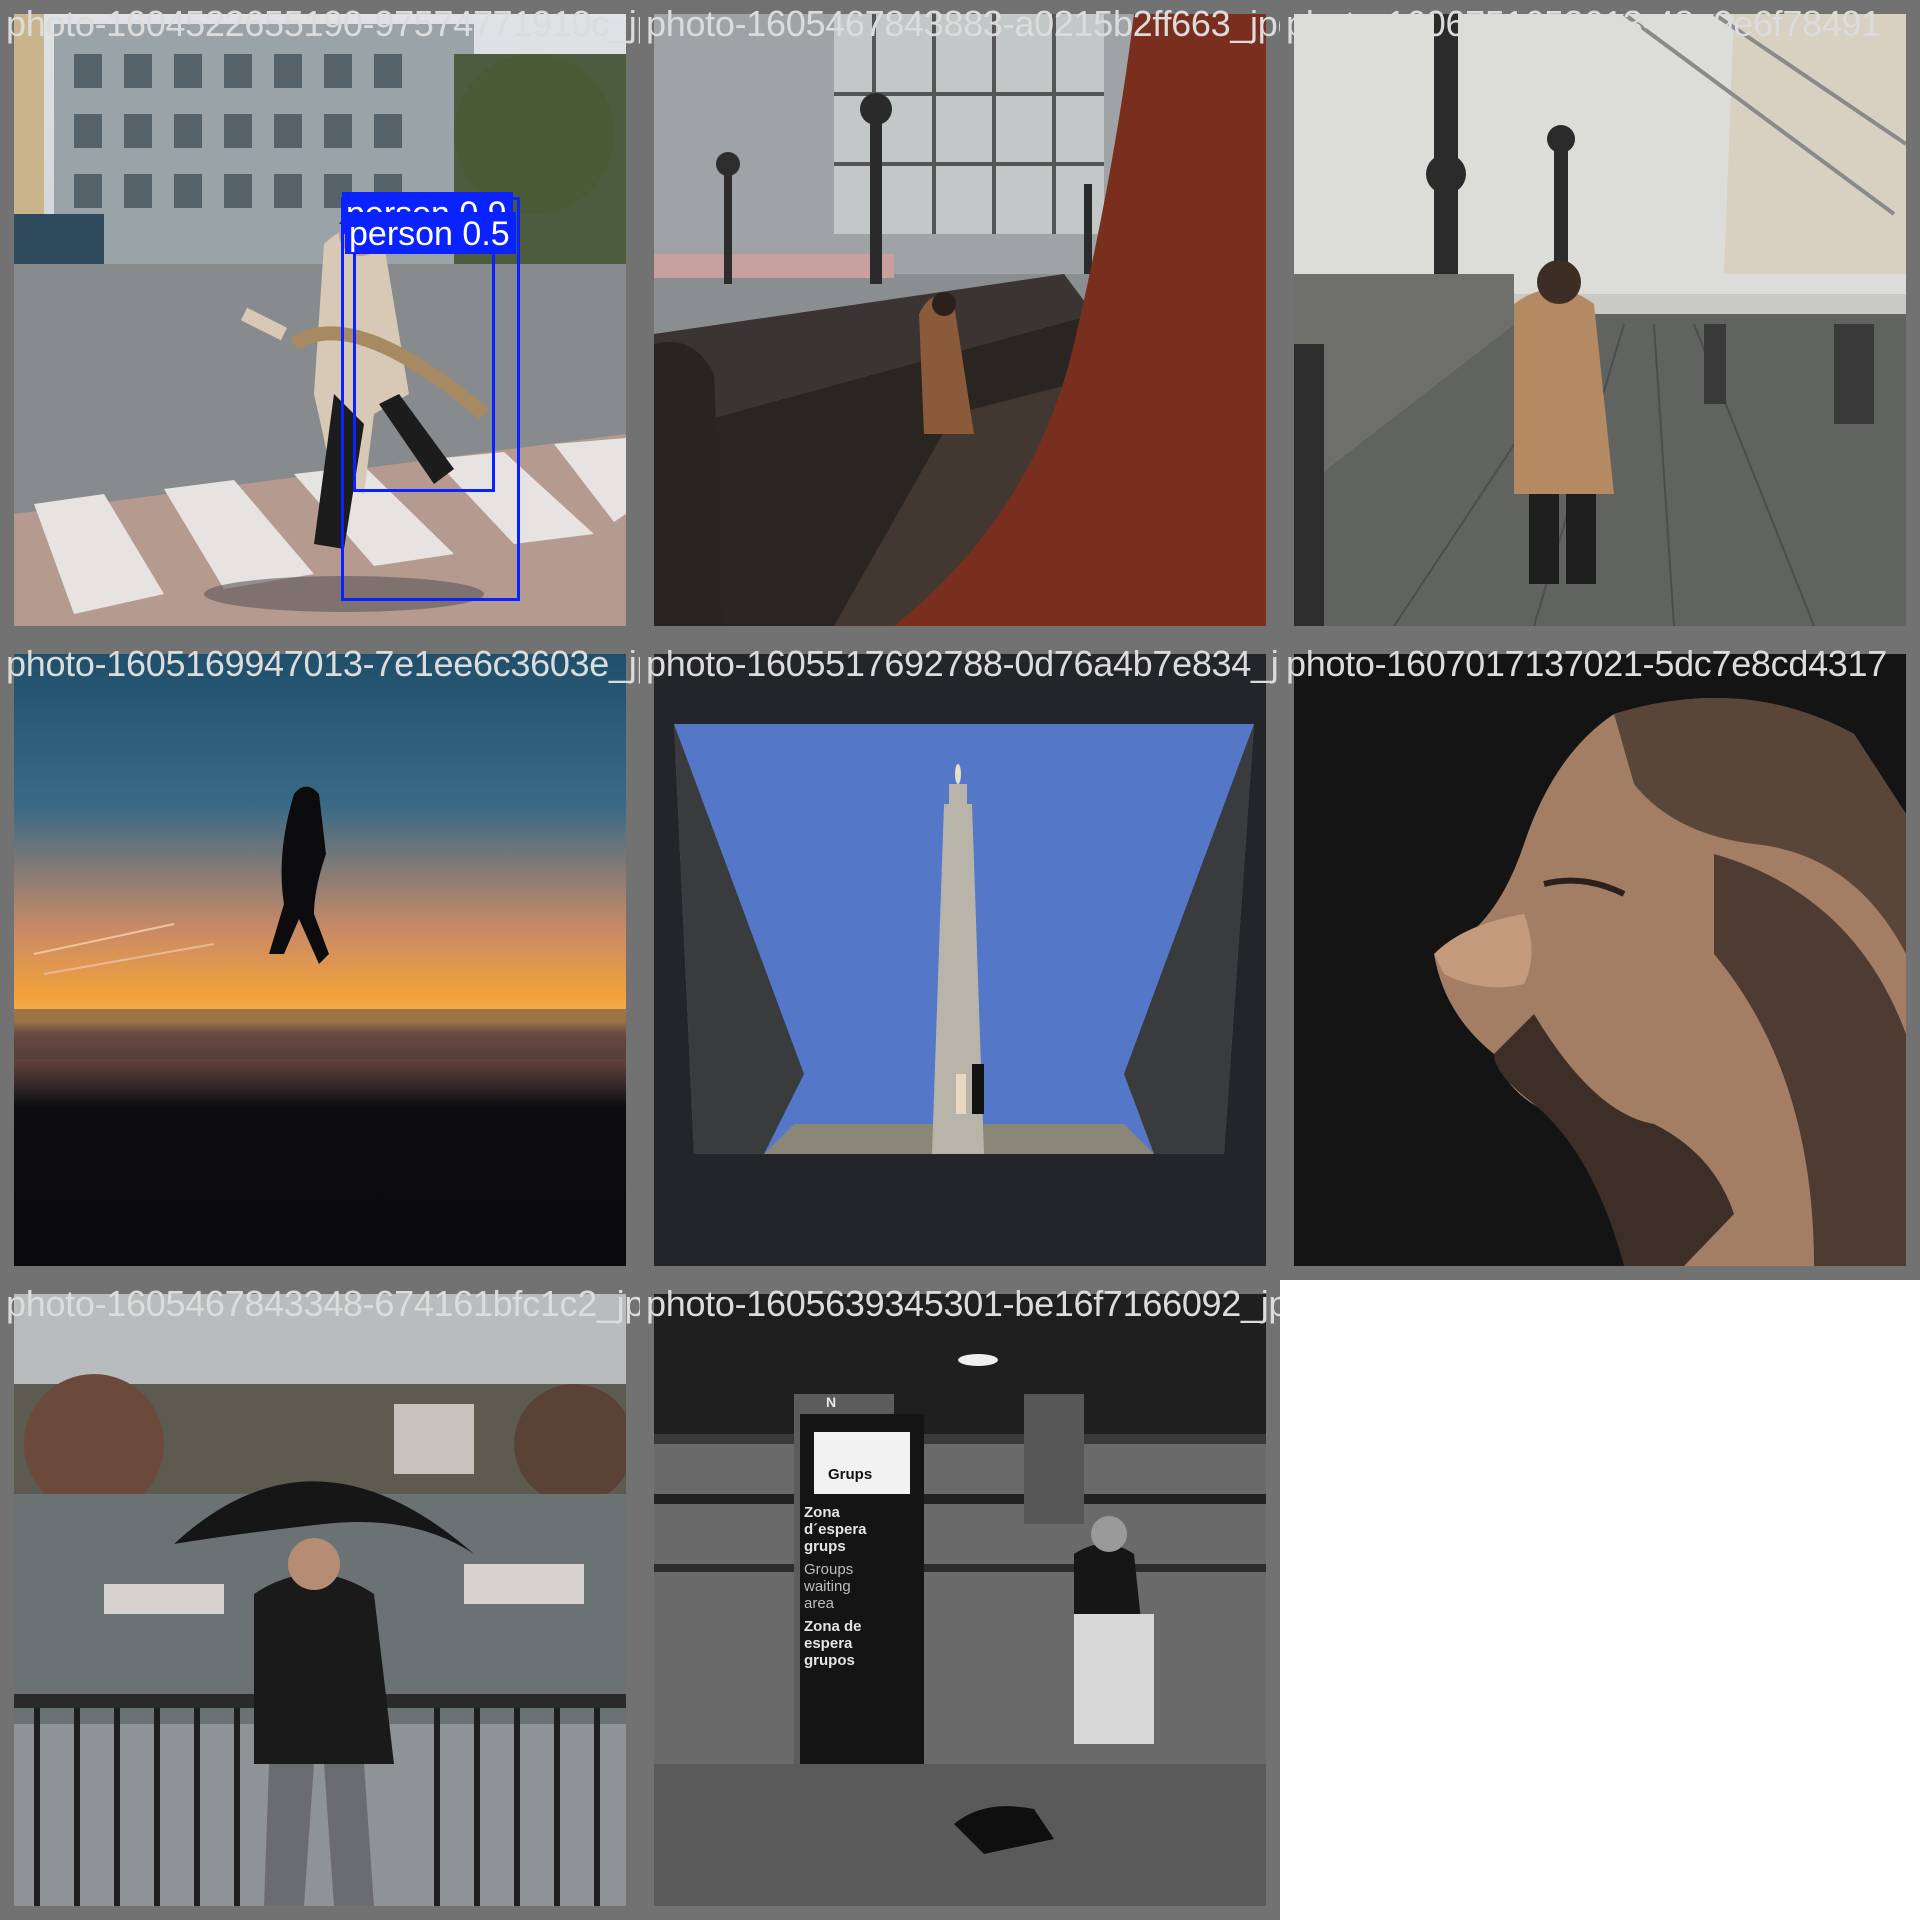 The image size is (1920, 1920). What do you see at coordinates (819, 1603) in the screenshot?
I see `sign-line: area` at bounding box center [819, 1603].